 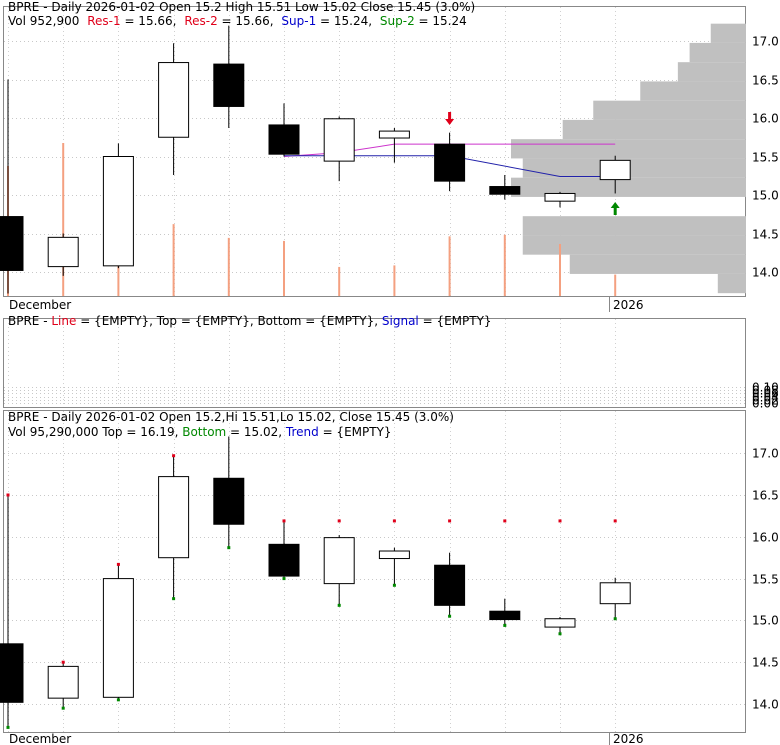 I want to click on panel1-x-label-right: 2026, so click(x=628, y=305).